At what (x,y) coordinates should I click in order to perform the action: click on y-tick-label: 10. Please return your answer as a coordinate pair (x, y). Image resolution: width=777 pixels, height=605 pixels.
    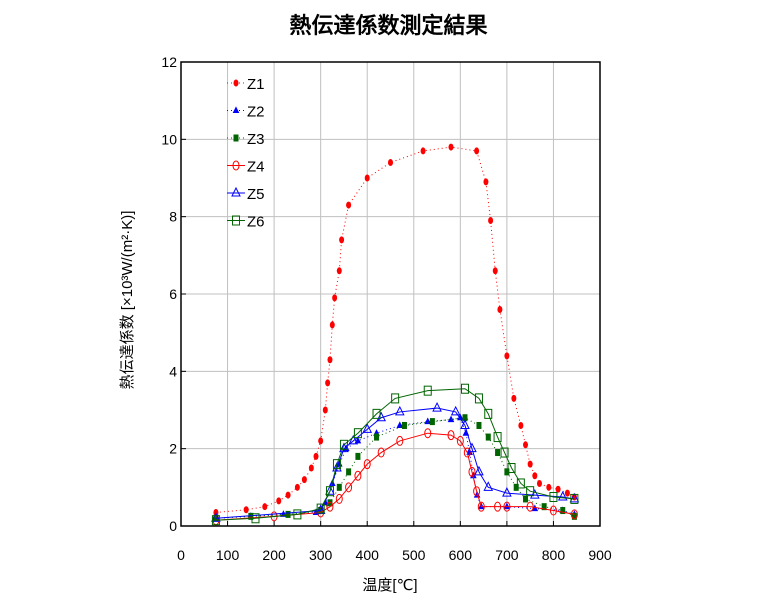
    Looking at the image, I should click on (169, 139).